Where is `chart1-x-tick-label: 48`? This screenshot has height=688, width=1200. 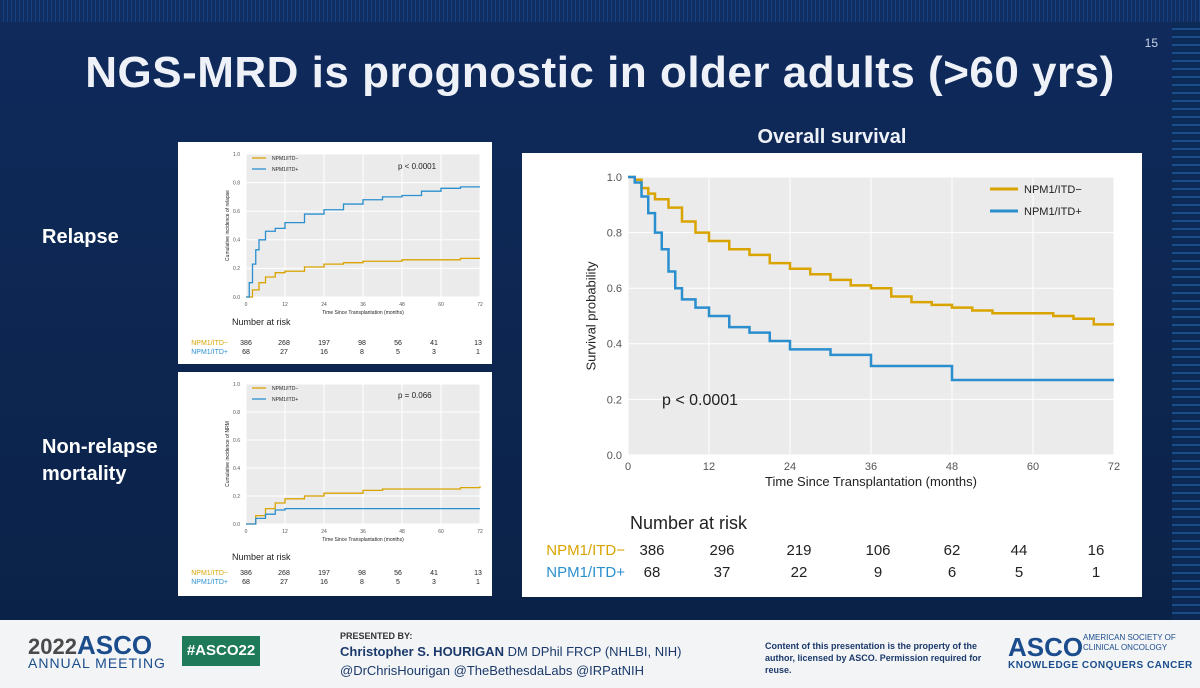 chart1-x-tick-label: 48 is located at coordinates (402, 305).